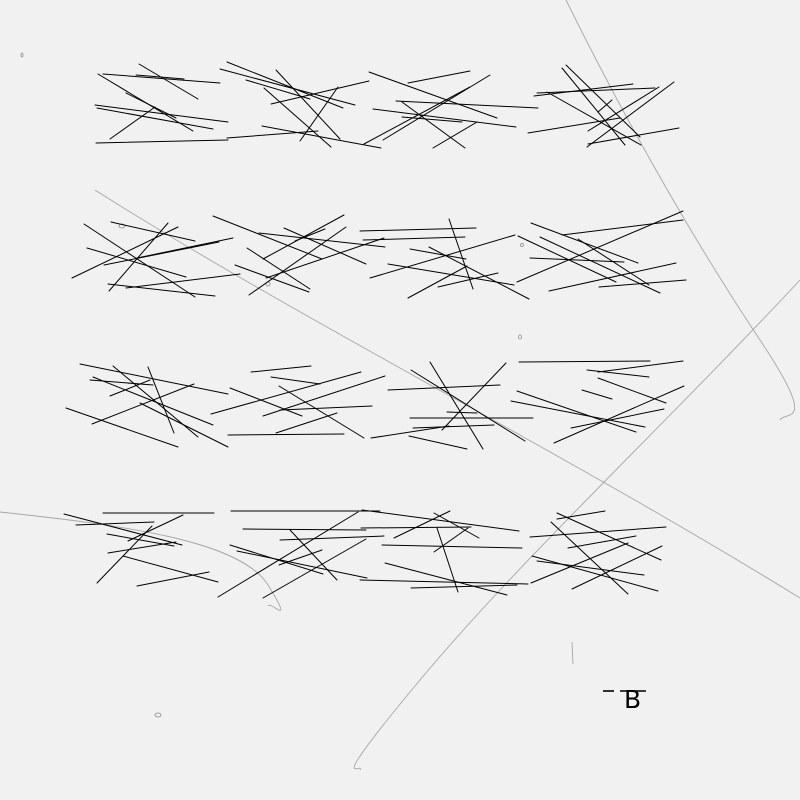  What do you see at coordinates (572, 653) in the screenshot?
I see `faint-small-tick` at bounding box center [572, 653].